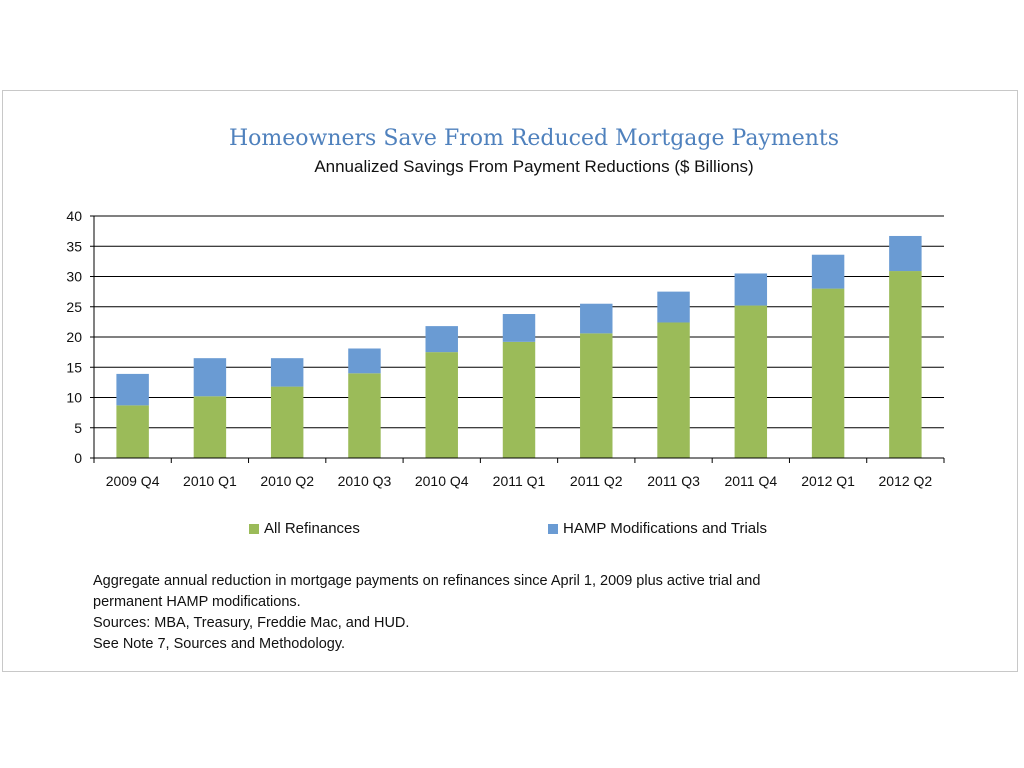 Image resolution: width=1024 pixels, height=768 pixels. What do you see at coordinates (906, 481) in the screenshot?
I see `x-tick-label: 2012 Q2` at bounding box center [906, 481].